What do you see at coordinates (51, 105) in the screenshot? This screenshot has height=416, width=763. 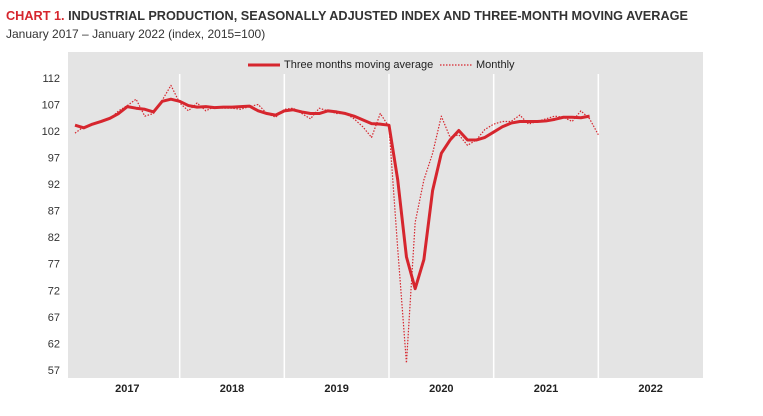 I see `y-tick-label: 107` at bounding box center [51, 105].